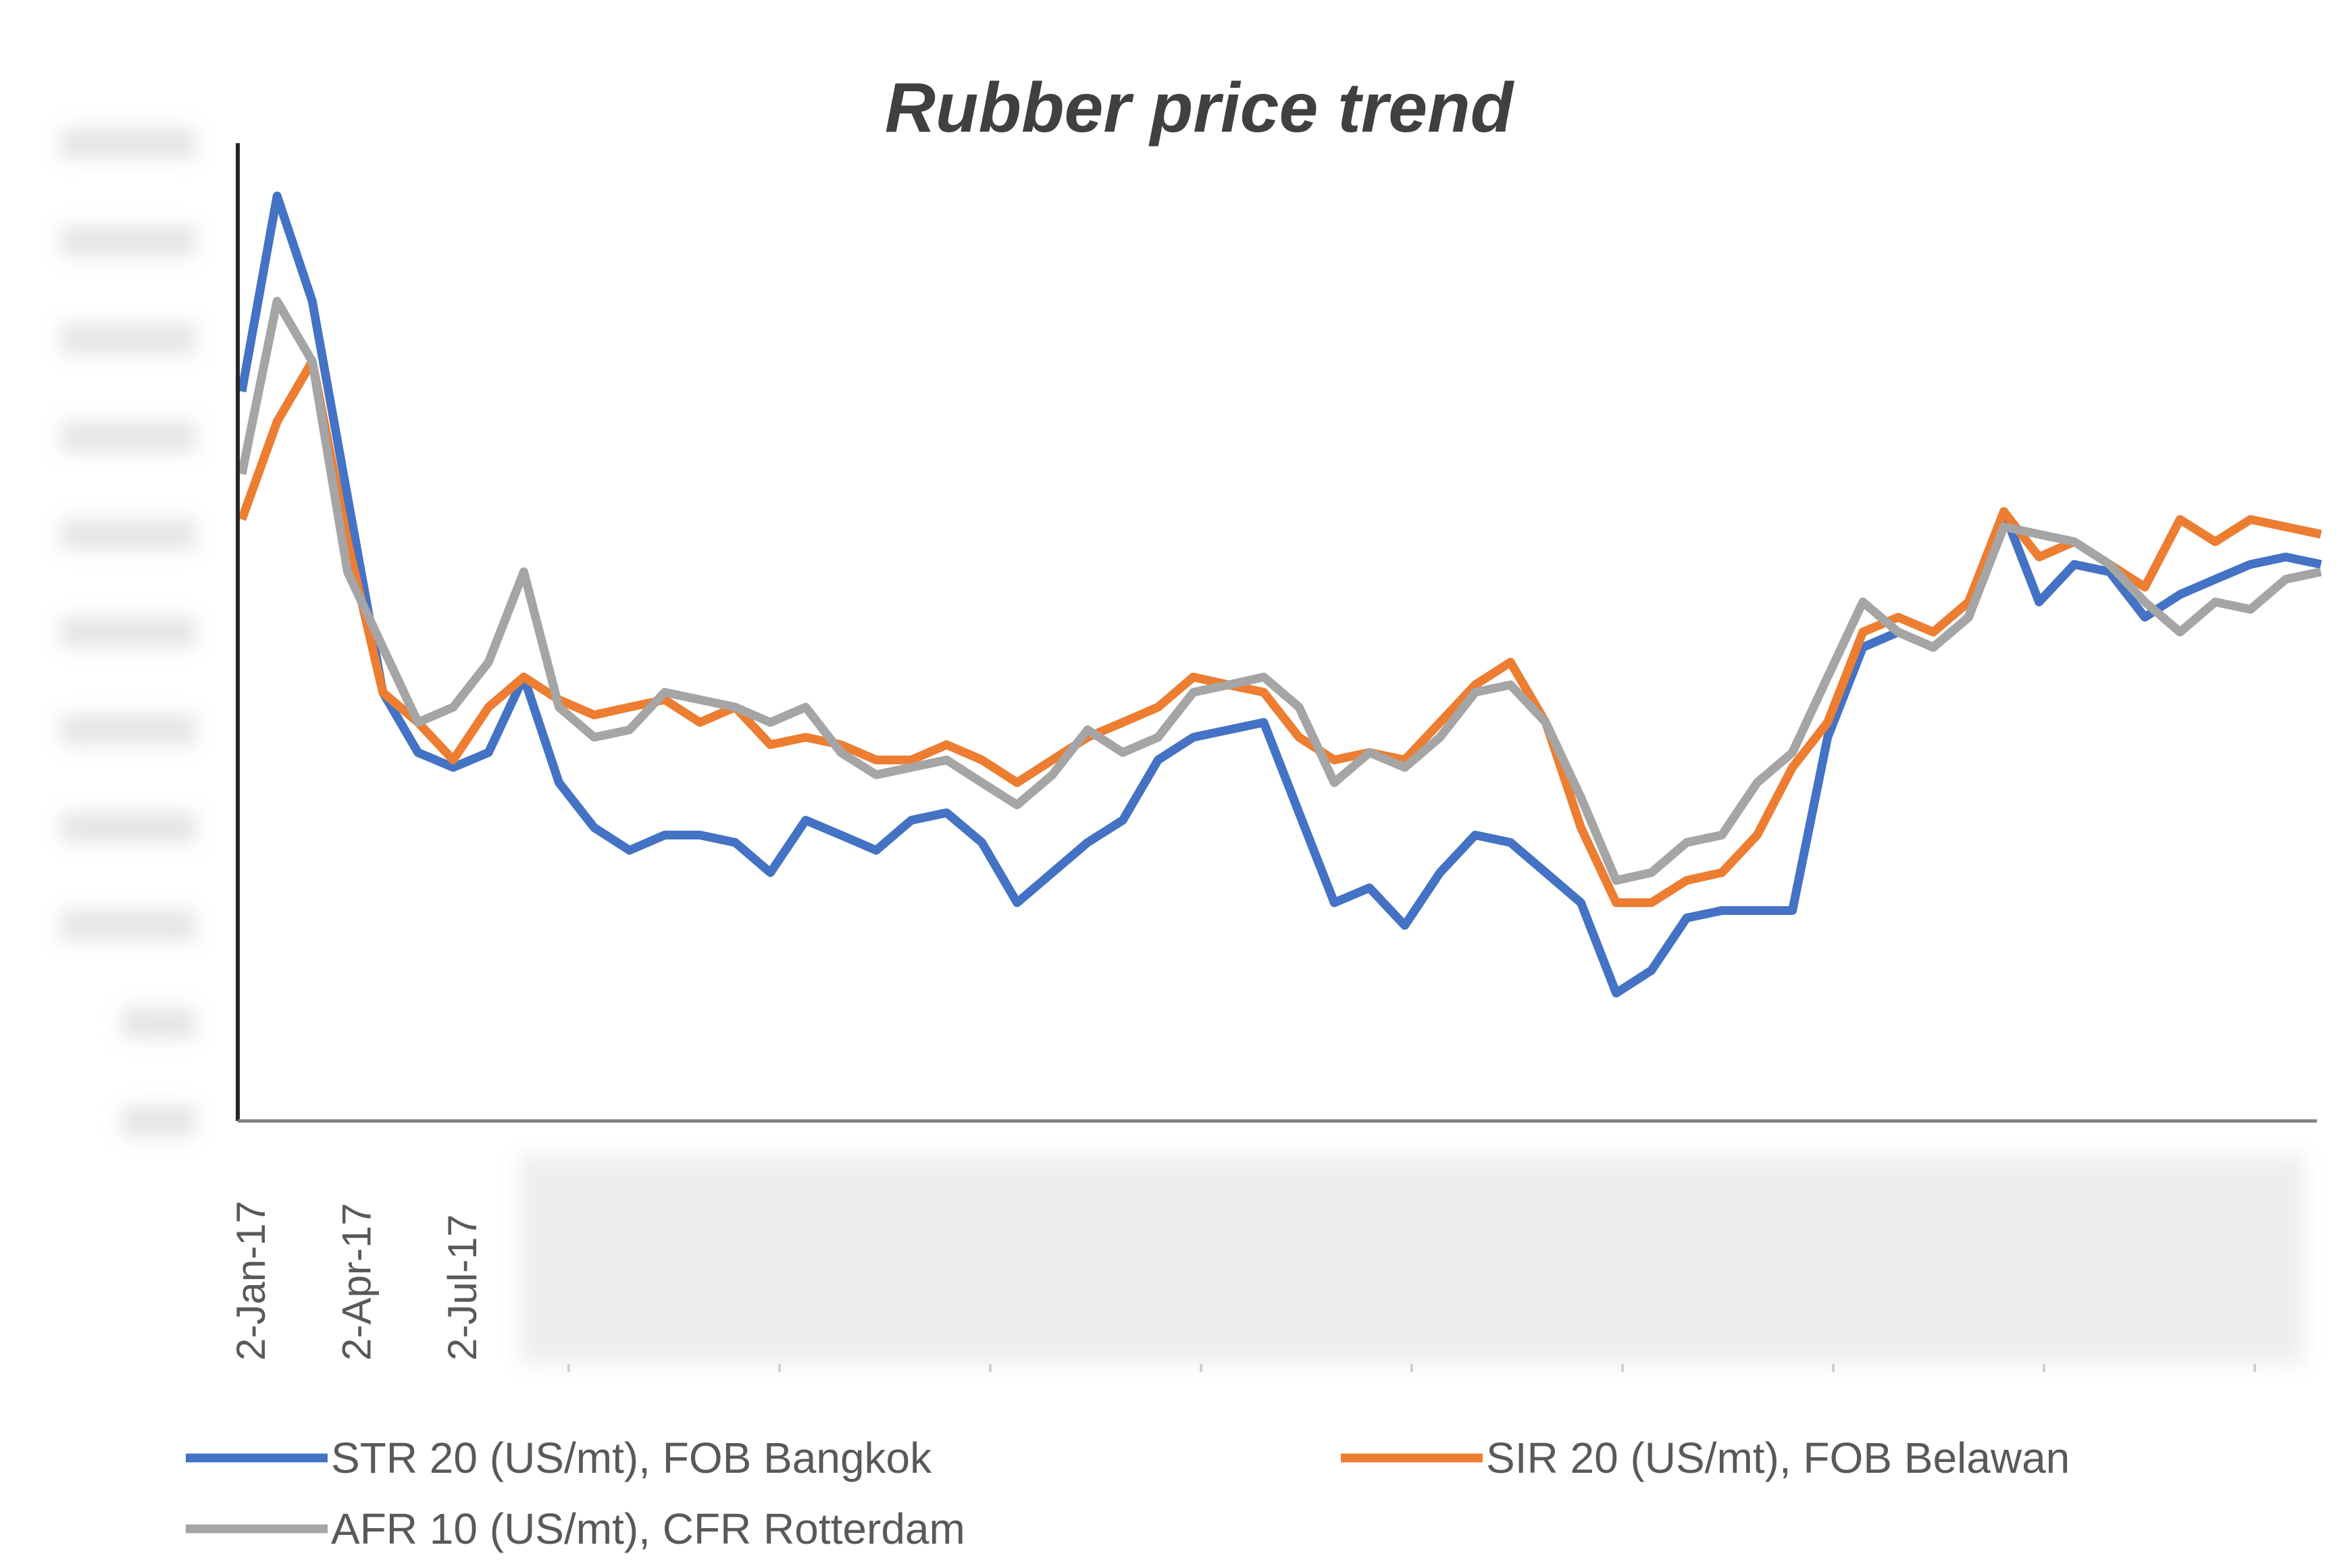 This screenshot has height=1568, width=2348. I want to click on legend-label: SIR 20 (US/mt), FOB Belawan, so click(1778, 1458).